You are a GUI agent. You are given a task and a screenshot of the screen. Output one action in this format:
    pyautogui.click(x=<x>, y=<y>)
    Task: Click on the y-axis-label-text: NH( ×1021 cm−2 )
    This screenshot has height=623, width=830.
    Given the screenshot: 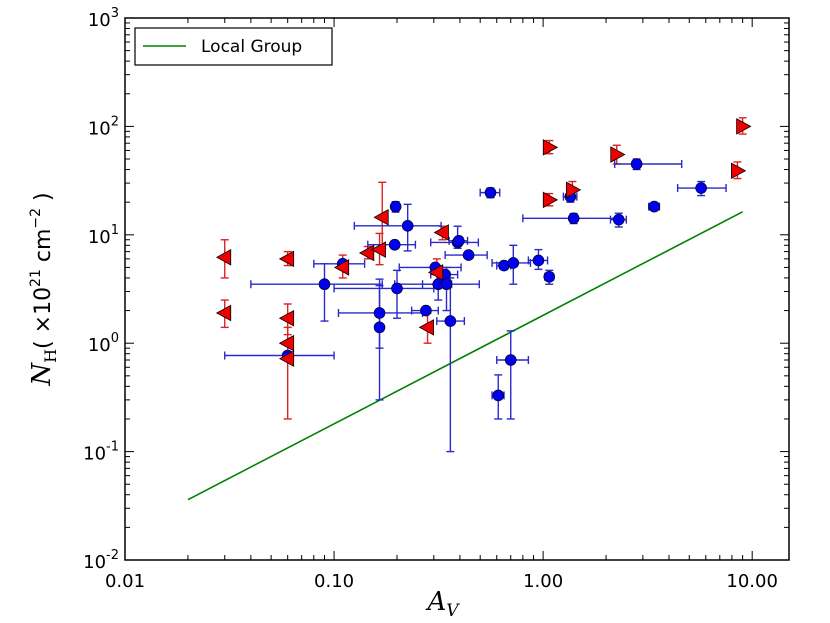 What is the action you would take?
    pyautogui.click(x=43, y=289)
    